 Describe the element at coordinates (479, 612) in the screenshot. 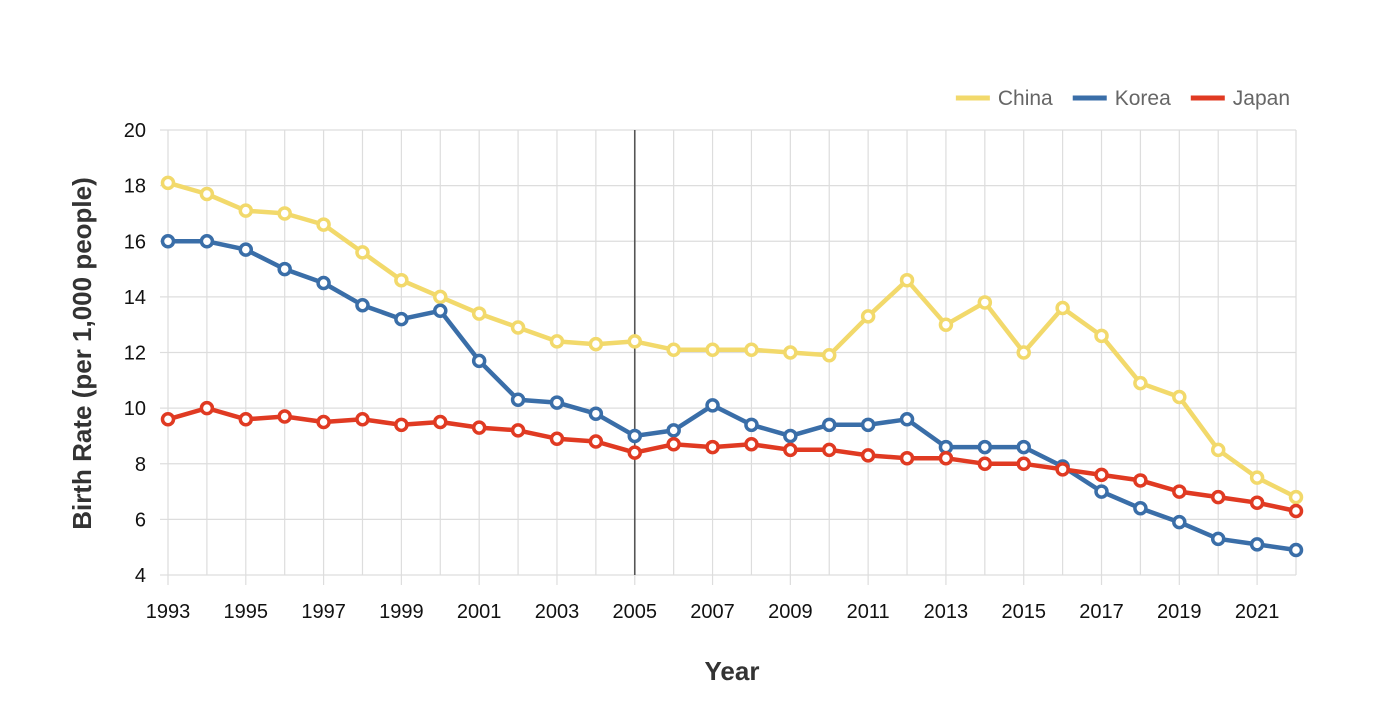

I see `x-tick-label: 2001` at that location.